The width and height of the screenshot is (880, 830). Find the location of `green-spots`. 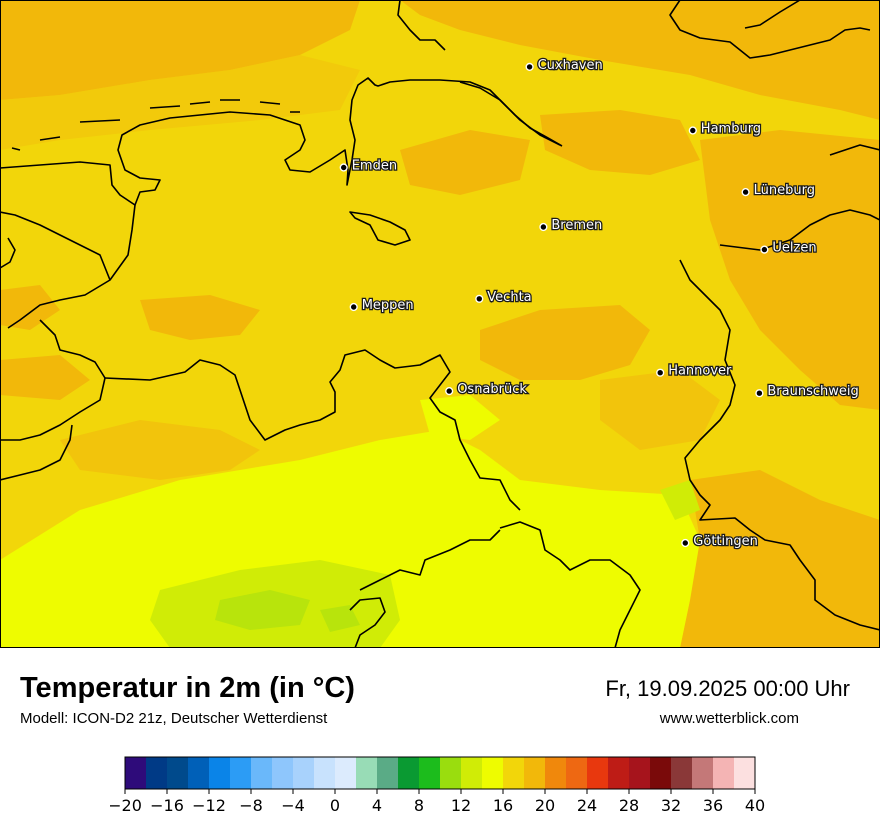

green-spots is located at coordinates (287, 611).